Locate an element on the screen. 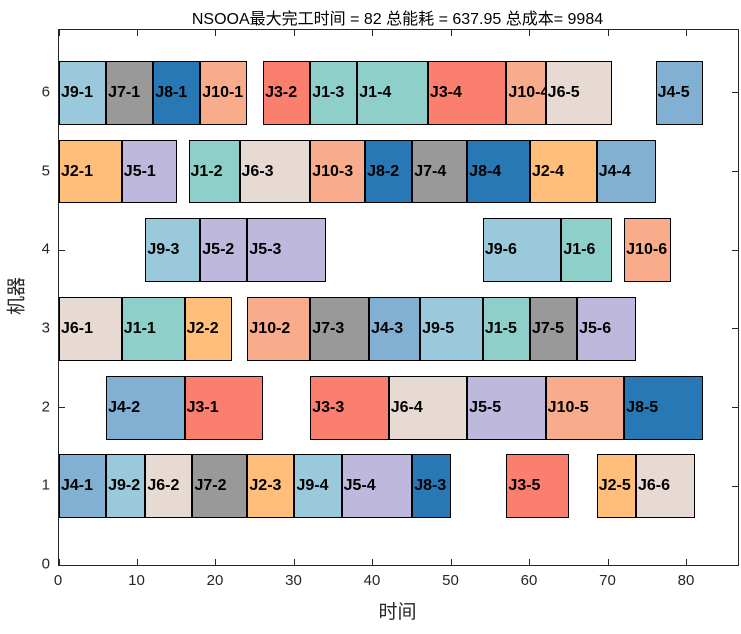 The height and width of the screenshot is (634, 741). gantt-block: J3-4 is located at coordinates (467, 93).